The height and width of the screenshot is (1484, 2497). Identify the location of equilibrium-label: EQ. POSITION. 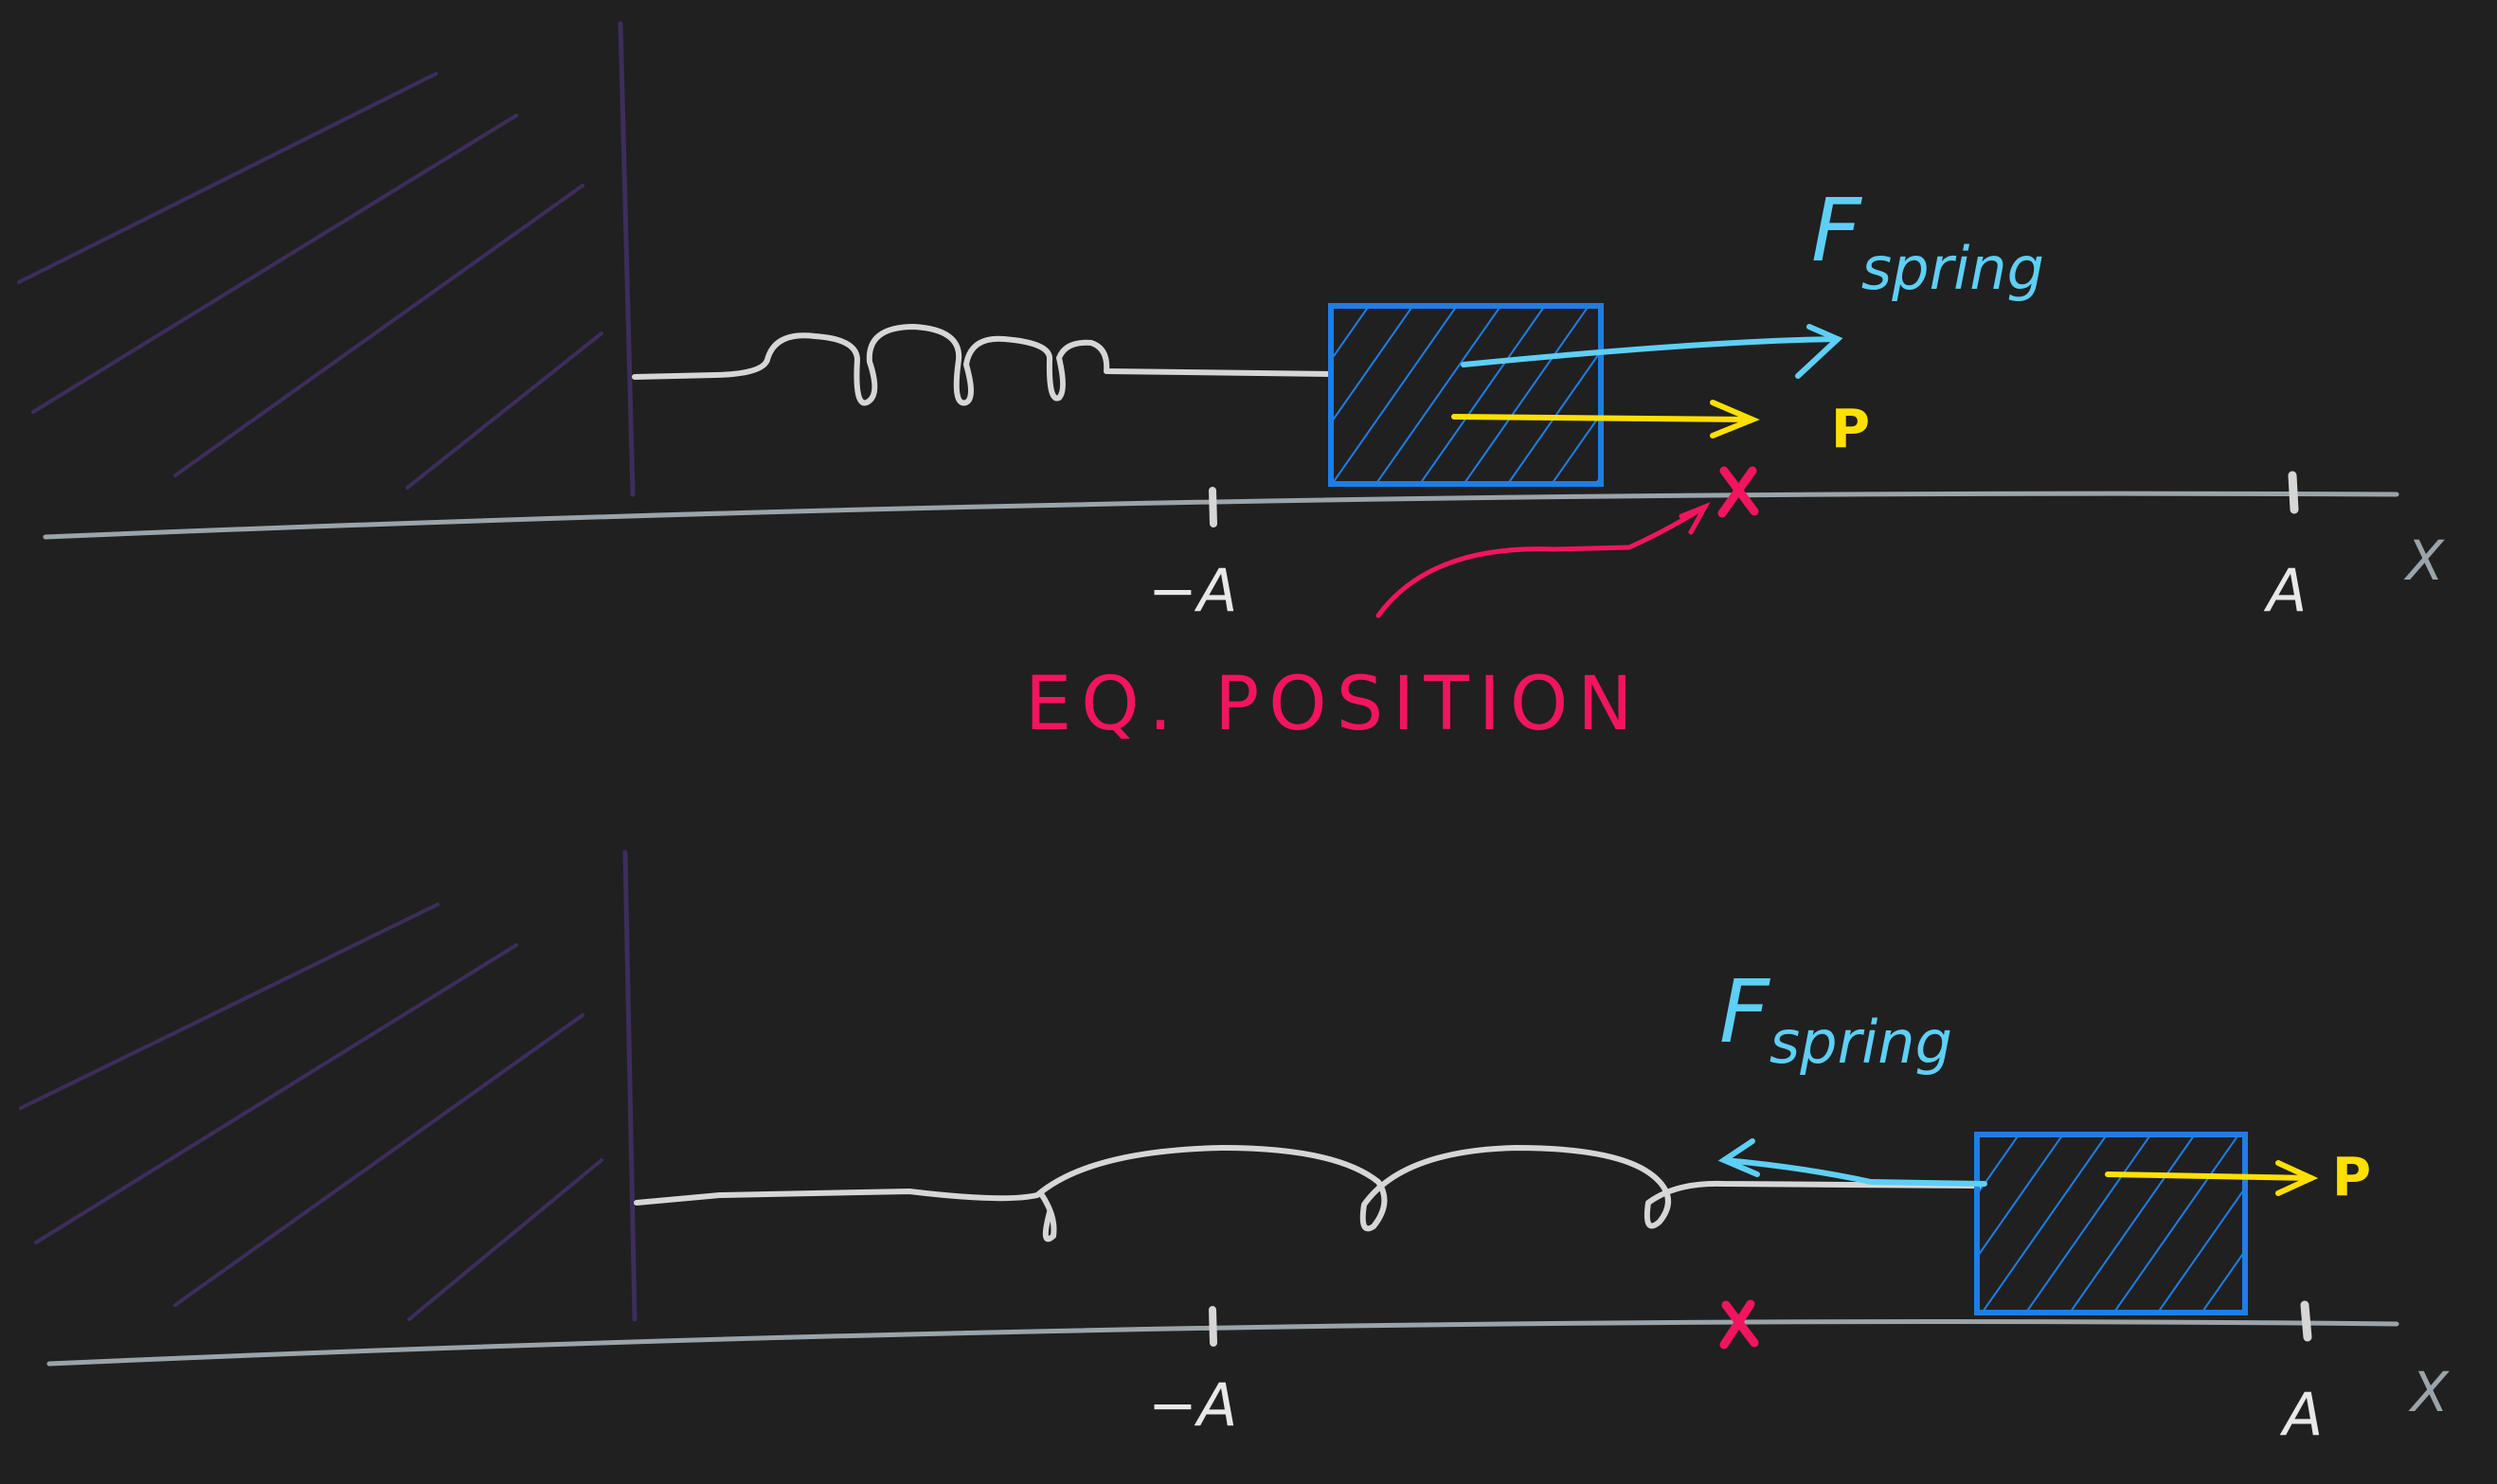
(1334, 704).